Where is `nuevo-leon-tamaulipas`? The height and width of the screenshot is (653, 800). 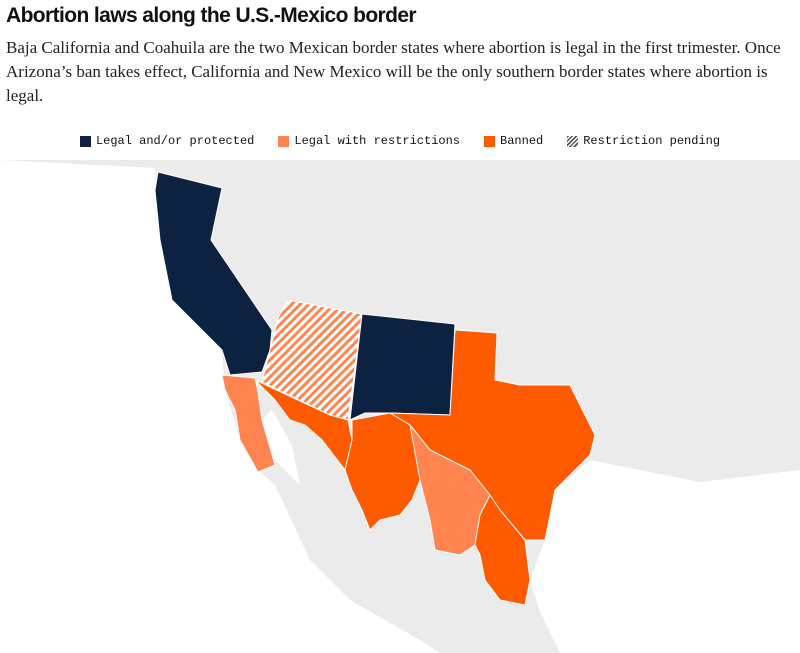
nuevo-leon-tamaulipas is located at coordinates (502, 550).